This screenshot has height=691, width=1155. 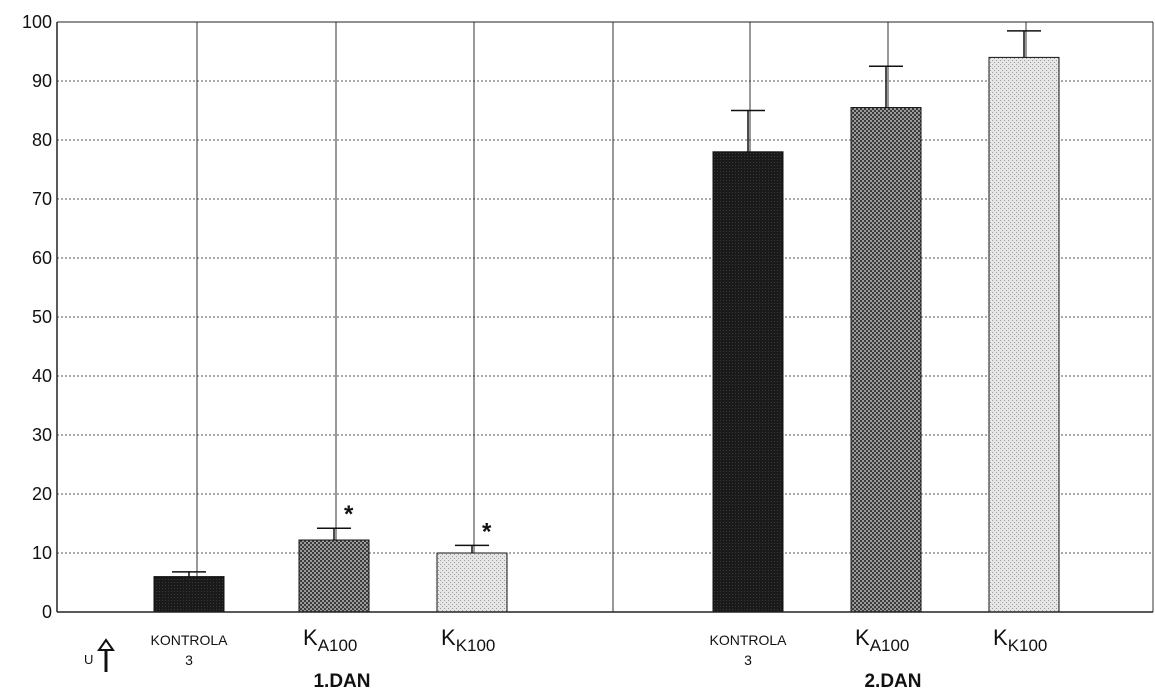 I want to click on y-tick-label: 10, so click(x=42, y=553).